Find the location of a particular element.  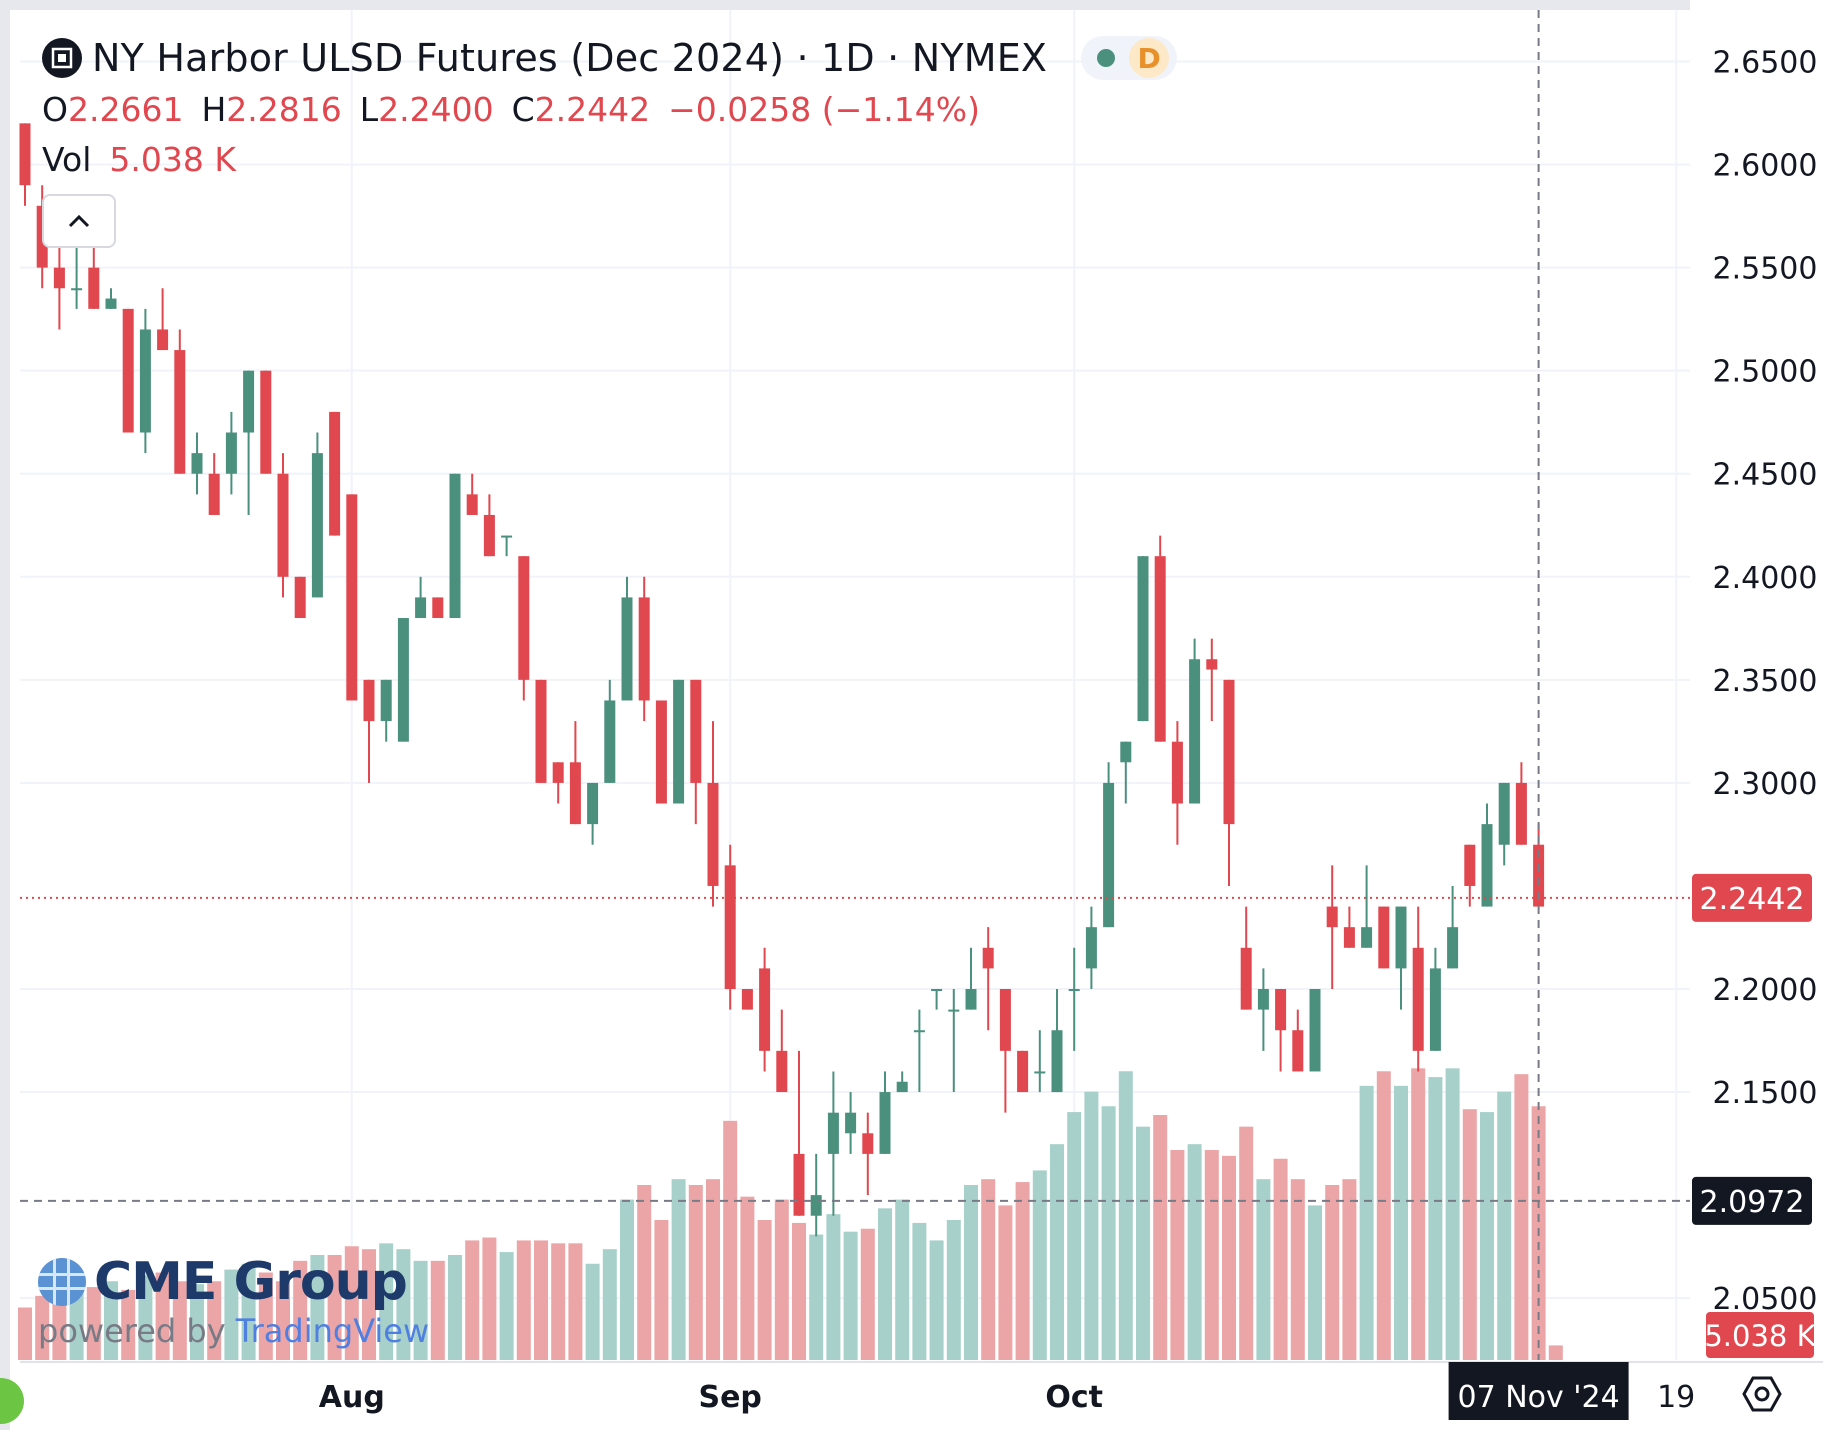

price-tick-label: 2.4000 is located at coordinates (1765, 578).